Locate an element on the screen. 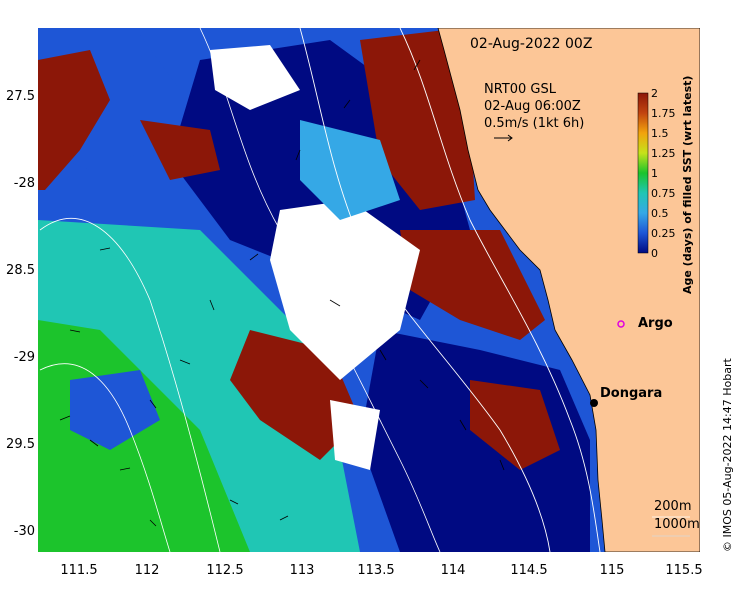  colorbar-tick-label: 0.5 is located at coordinates (660, 213).